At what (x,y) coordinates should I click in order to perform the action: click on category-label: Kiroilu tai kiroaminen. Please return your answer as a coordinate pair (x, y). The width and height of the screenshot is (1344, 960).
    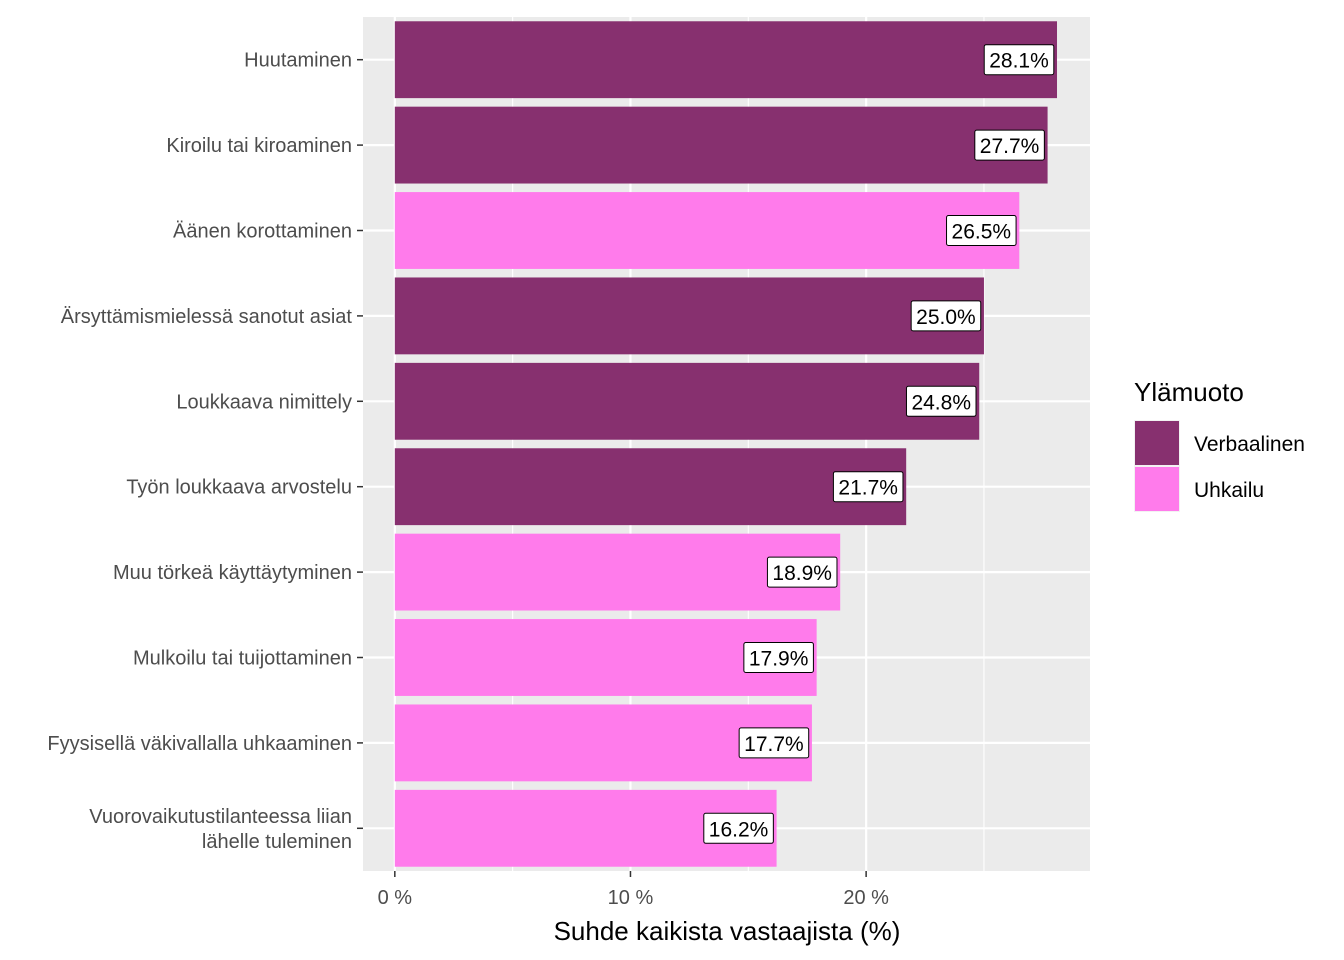
    Looking at the image, I should click on (259, 146).